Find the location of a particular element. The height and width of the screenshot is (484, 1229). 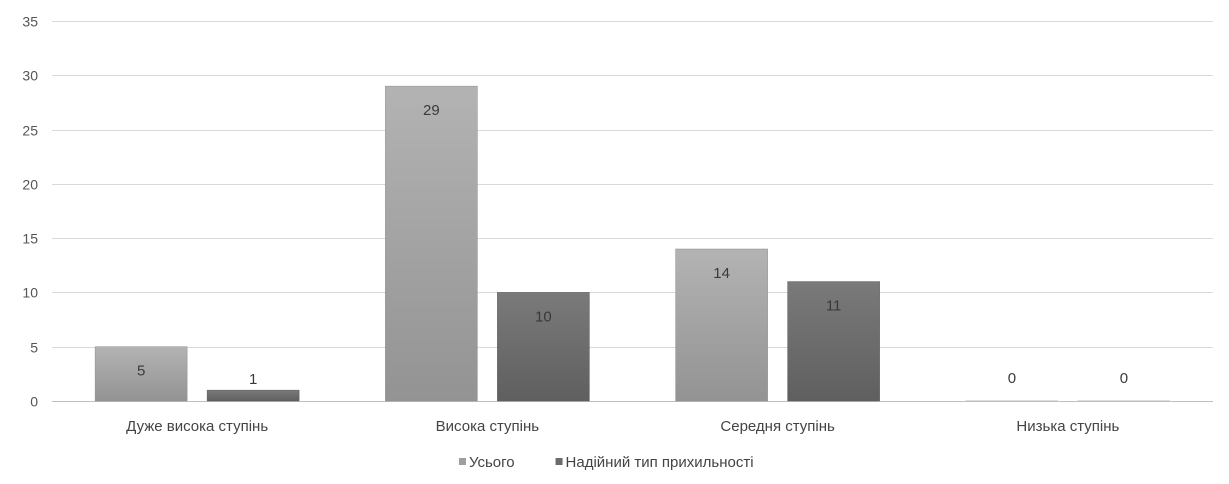

y-tick-label: 25 is located at coordinates (30, 131).